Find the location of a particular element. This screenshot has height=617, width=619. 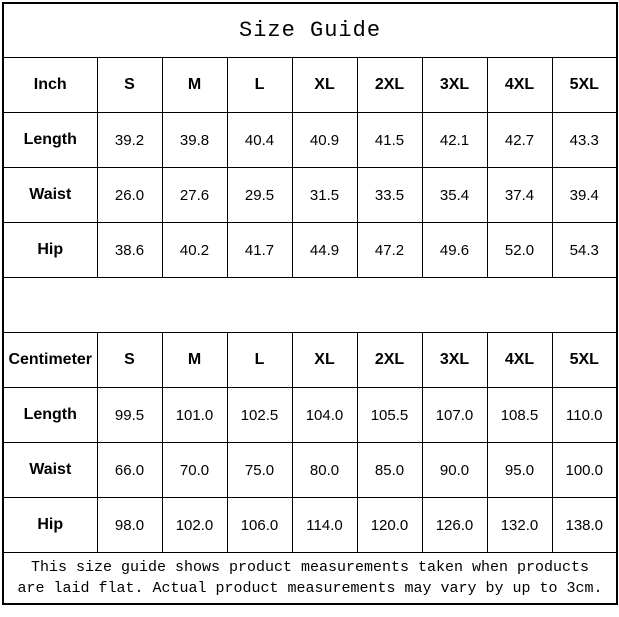

measurement-value-cell: 38.6 is located at coordinates (129, 250).